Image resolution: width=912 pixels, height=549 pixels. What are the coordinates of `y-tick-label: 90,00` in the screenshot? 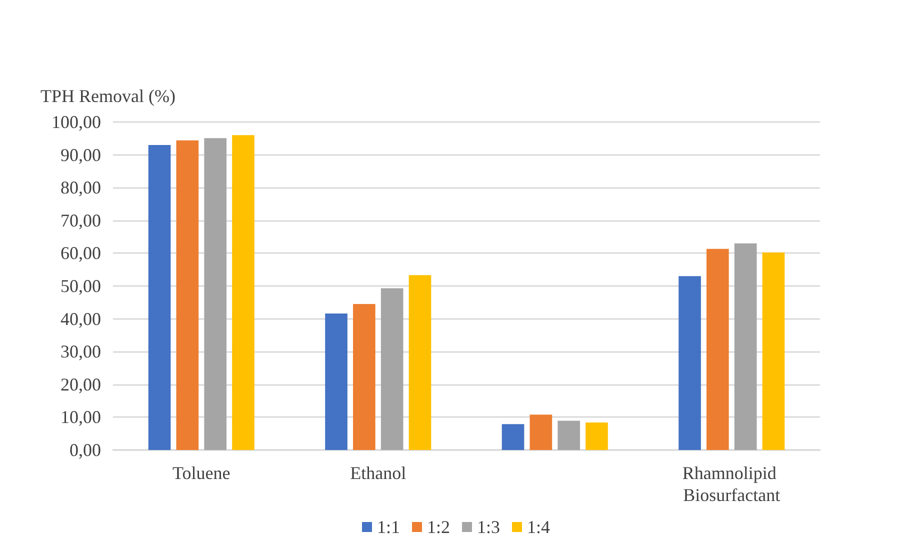 It's located at (80, 154).